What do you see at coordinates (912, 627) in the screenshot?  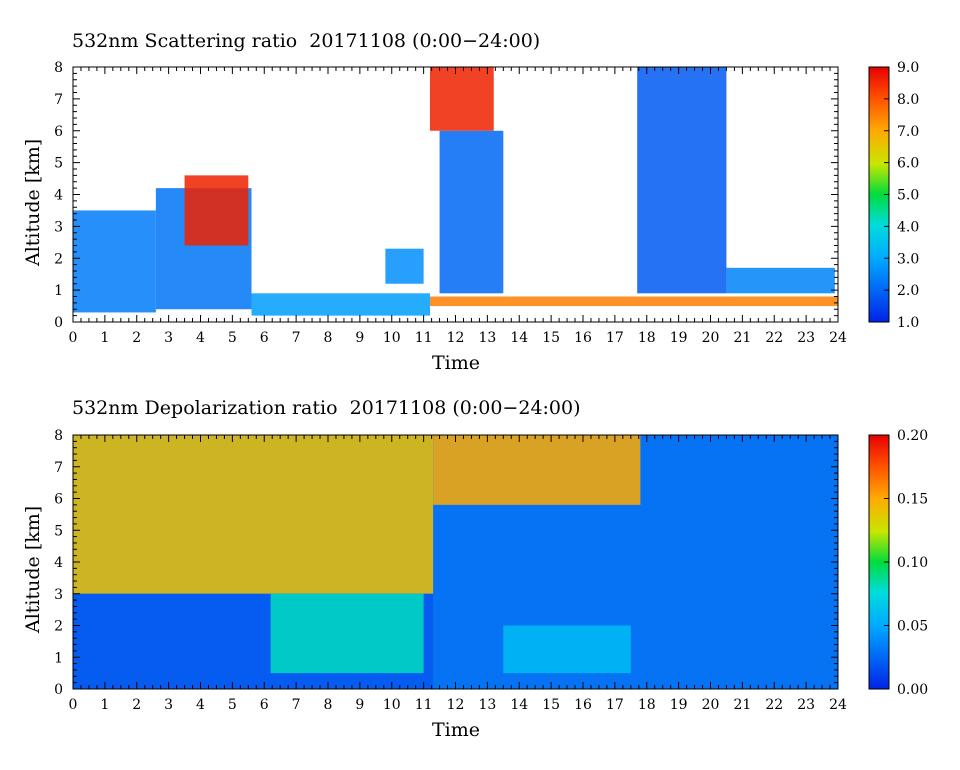 I see `colorbar-tick-label: 0.05` at bounding box center [912, 627].